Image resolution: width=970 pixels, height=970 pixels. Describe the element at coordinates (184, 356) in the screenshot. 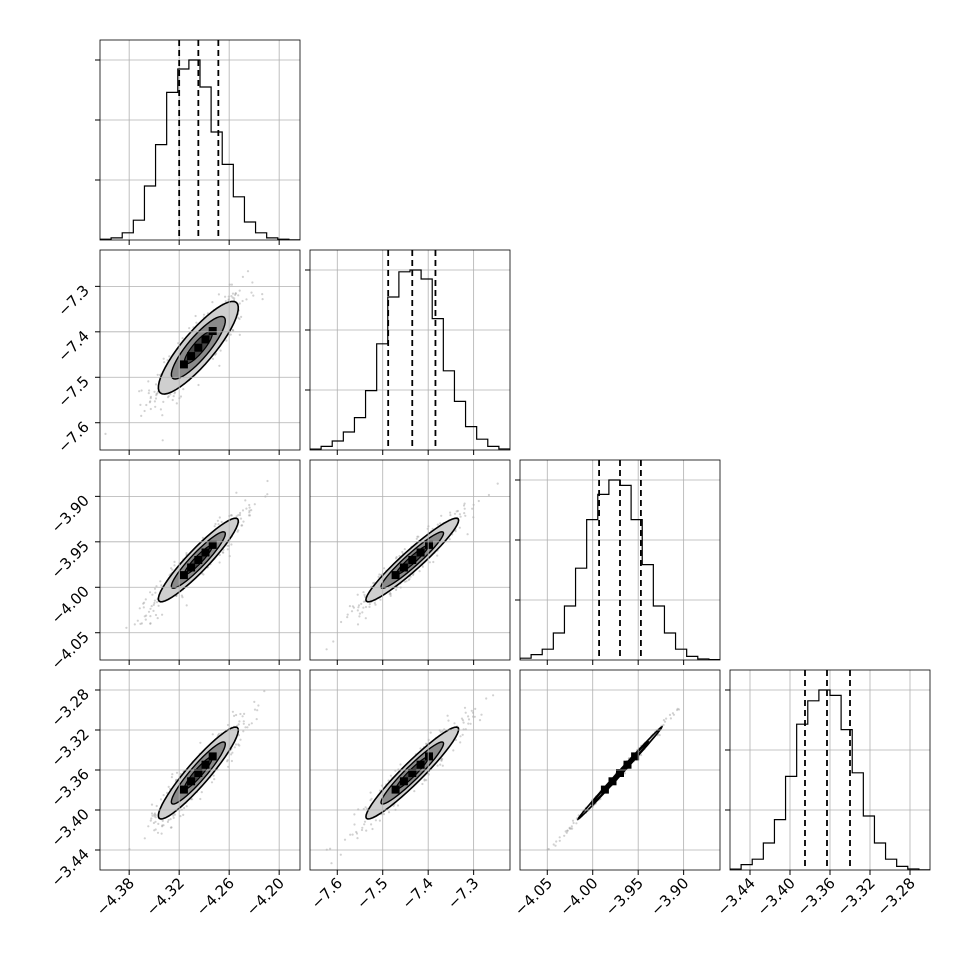

I see `density-panel-p0-p1` at that location.